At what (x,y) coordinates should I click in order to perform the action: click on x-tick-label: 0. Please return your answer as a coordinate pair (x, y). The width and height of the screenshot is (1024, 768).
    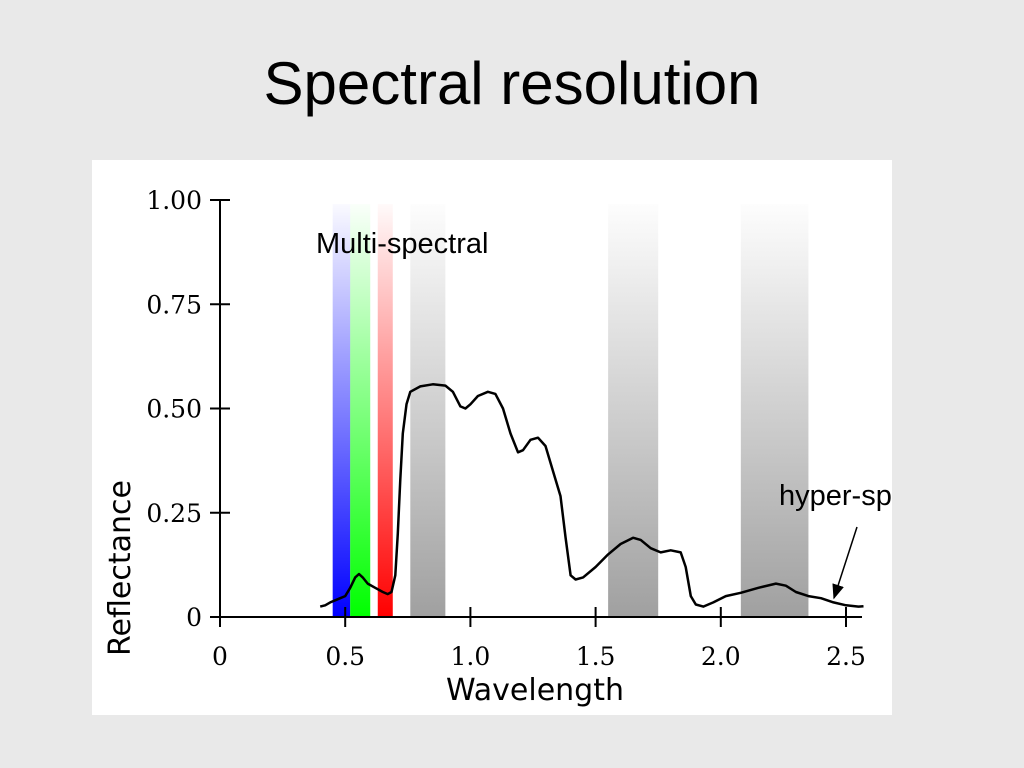
    Looking at the image, I should click on (220, 656).